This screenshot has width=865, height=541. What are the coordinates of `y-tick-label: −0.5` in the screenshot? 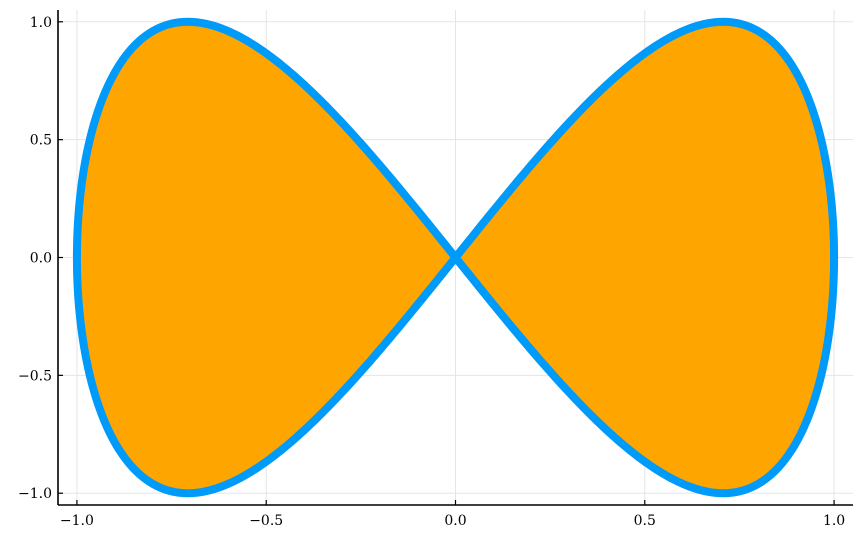 It's located at (35, 376).